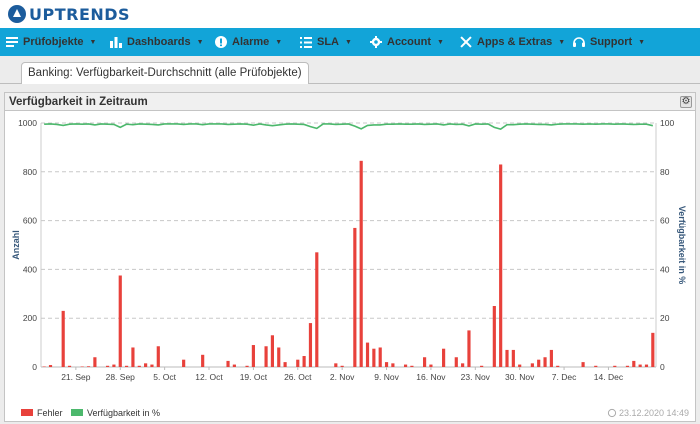 Image resolution: width=700 pixels, height=424 pixels. I want to click on nav-support: Support ▼, so click(609, 42).